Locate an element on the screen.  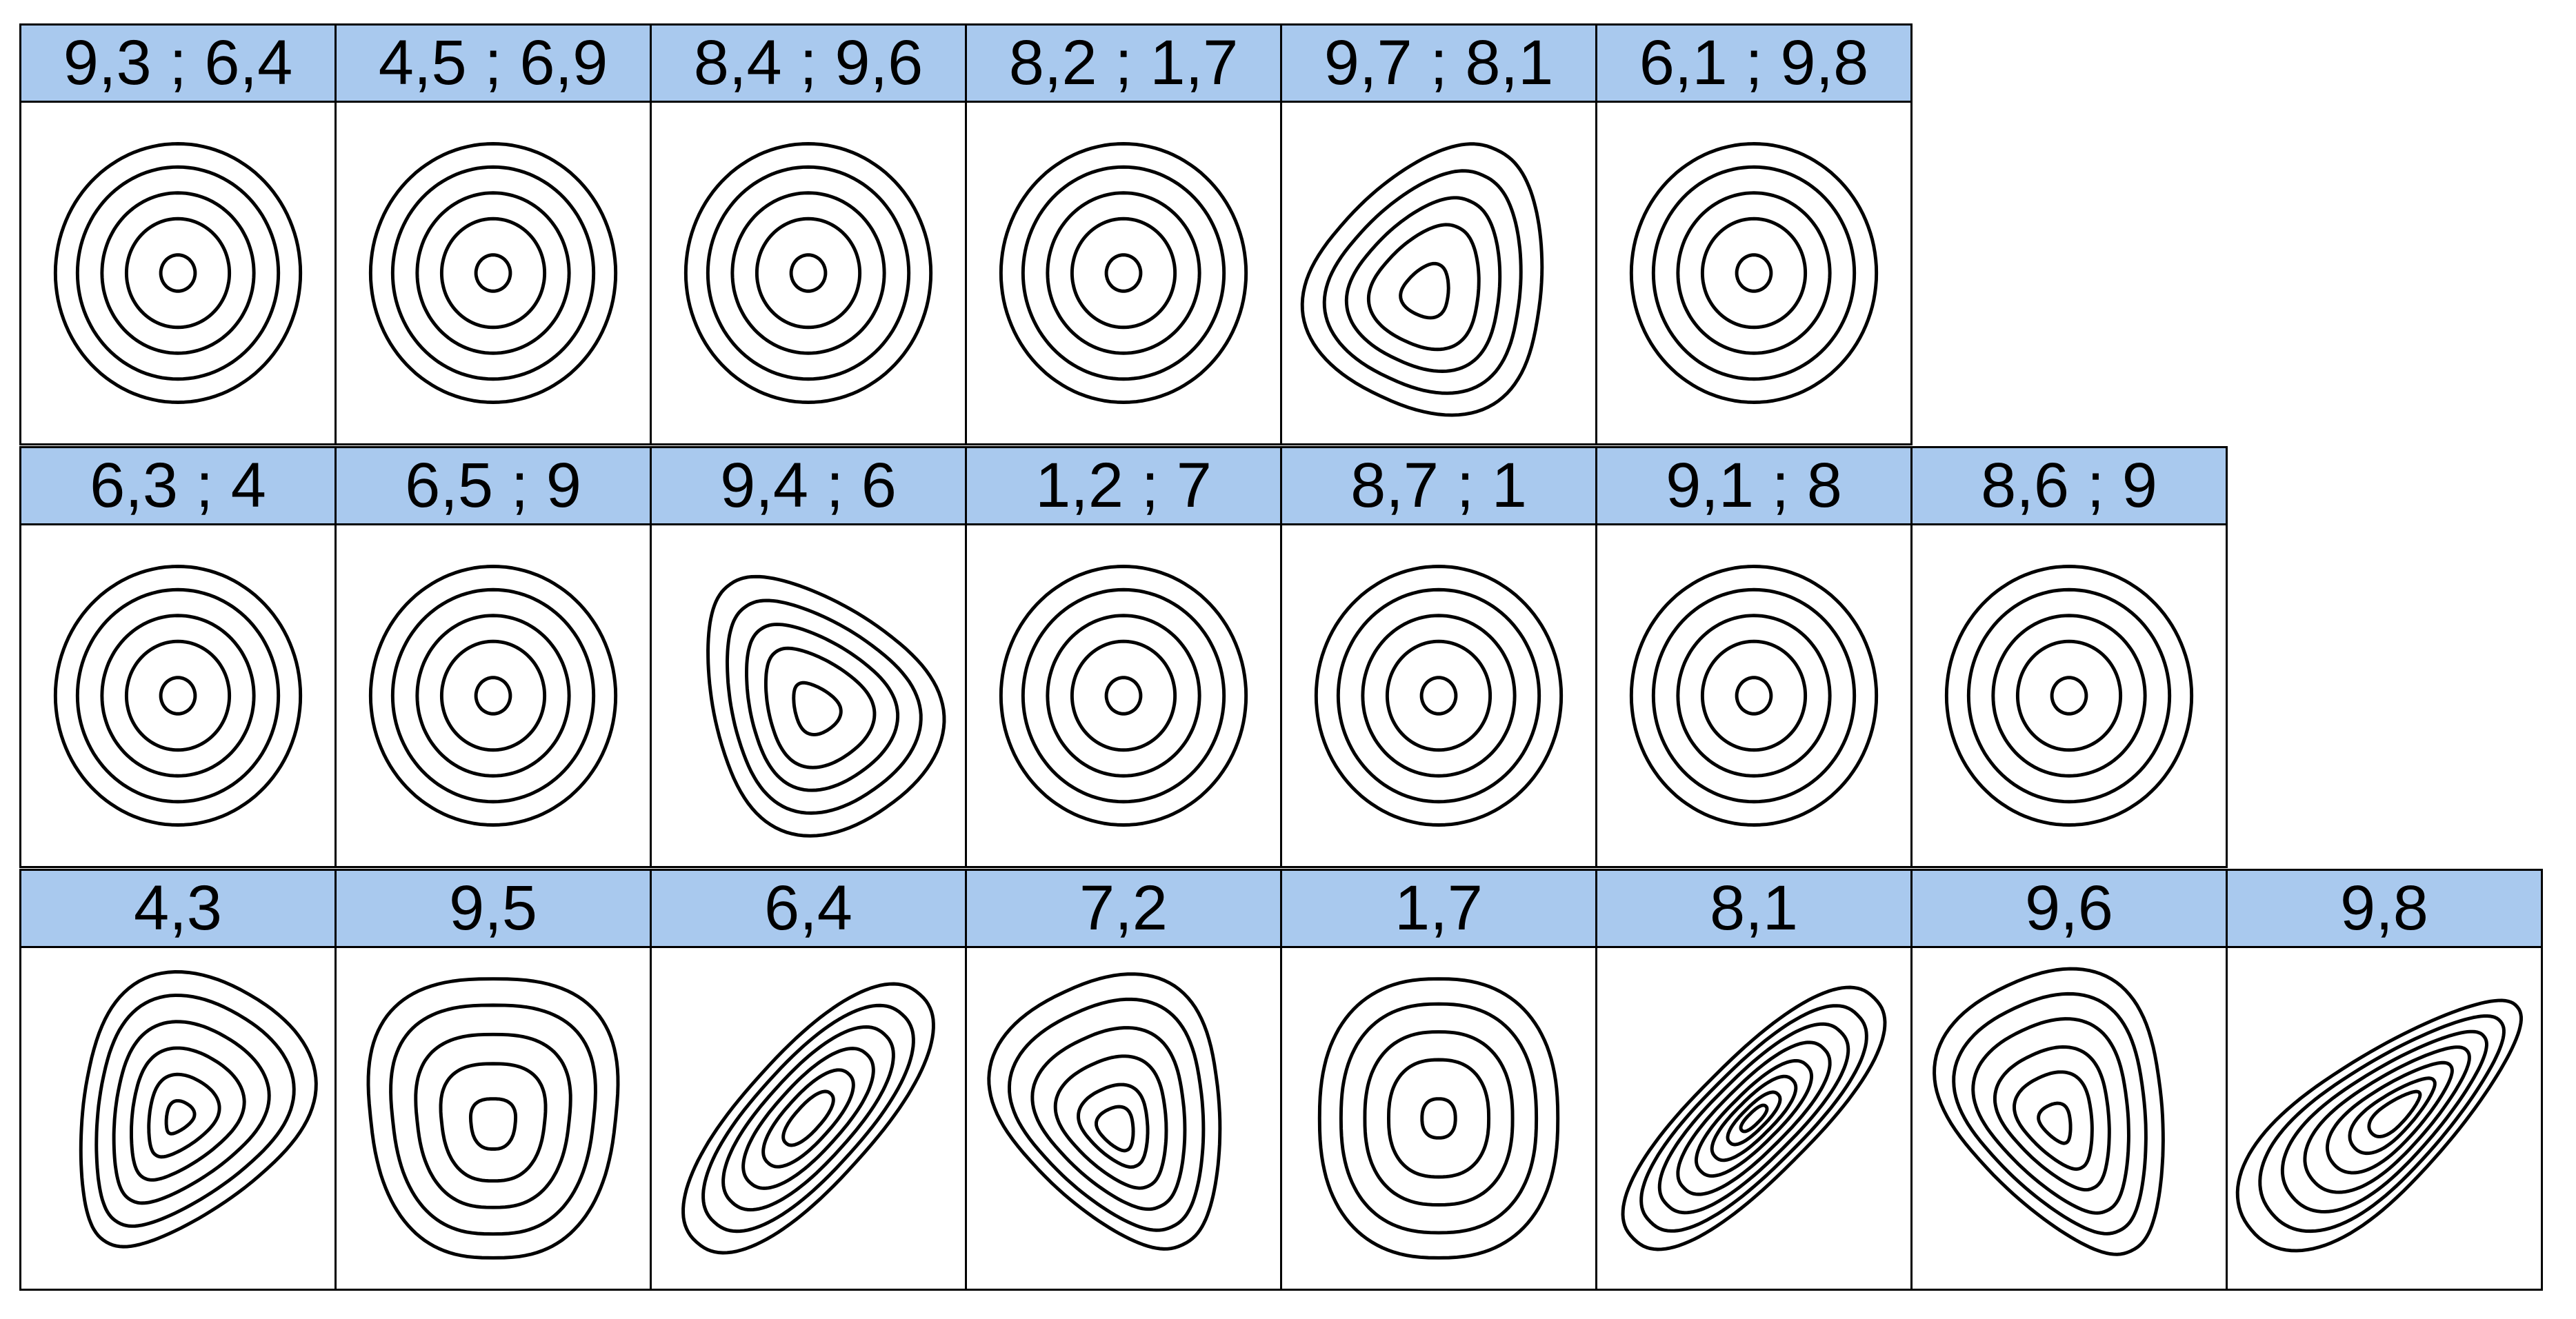
contour-cell: 8,7 ; 1 is located at coordinates (1438, 657).